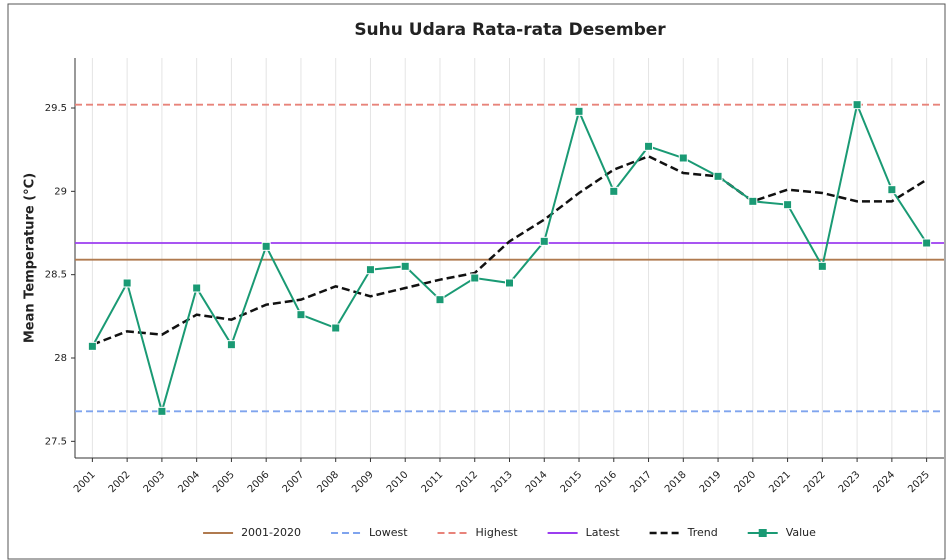  What do you see at coordinates (510, 30) in the screenshot?
I see `chart-title: Suhu Udara Rata-rata Desember` at bounding box center [510, 30].